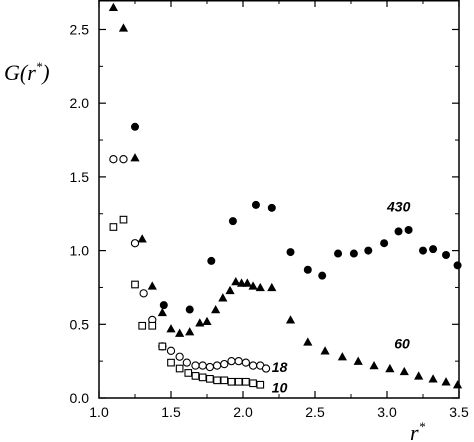 This screenshot has height=442, width=474. What do you see at coordinates (402, 343) in the screenshot?
I see `series-annotation-60: 60` at bounding box center [402, 343].